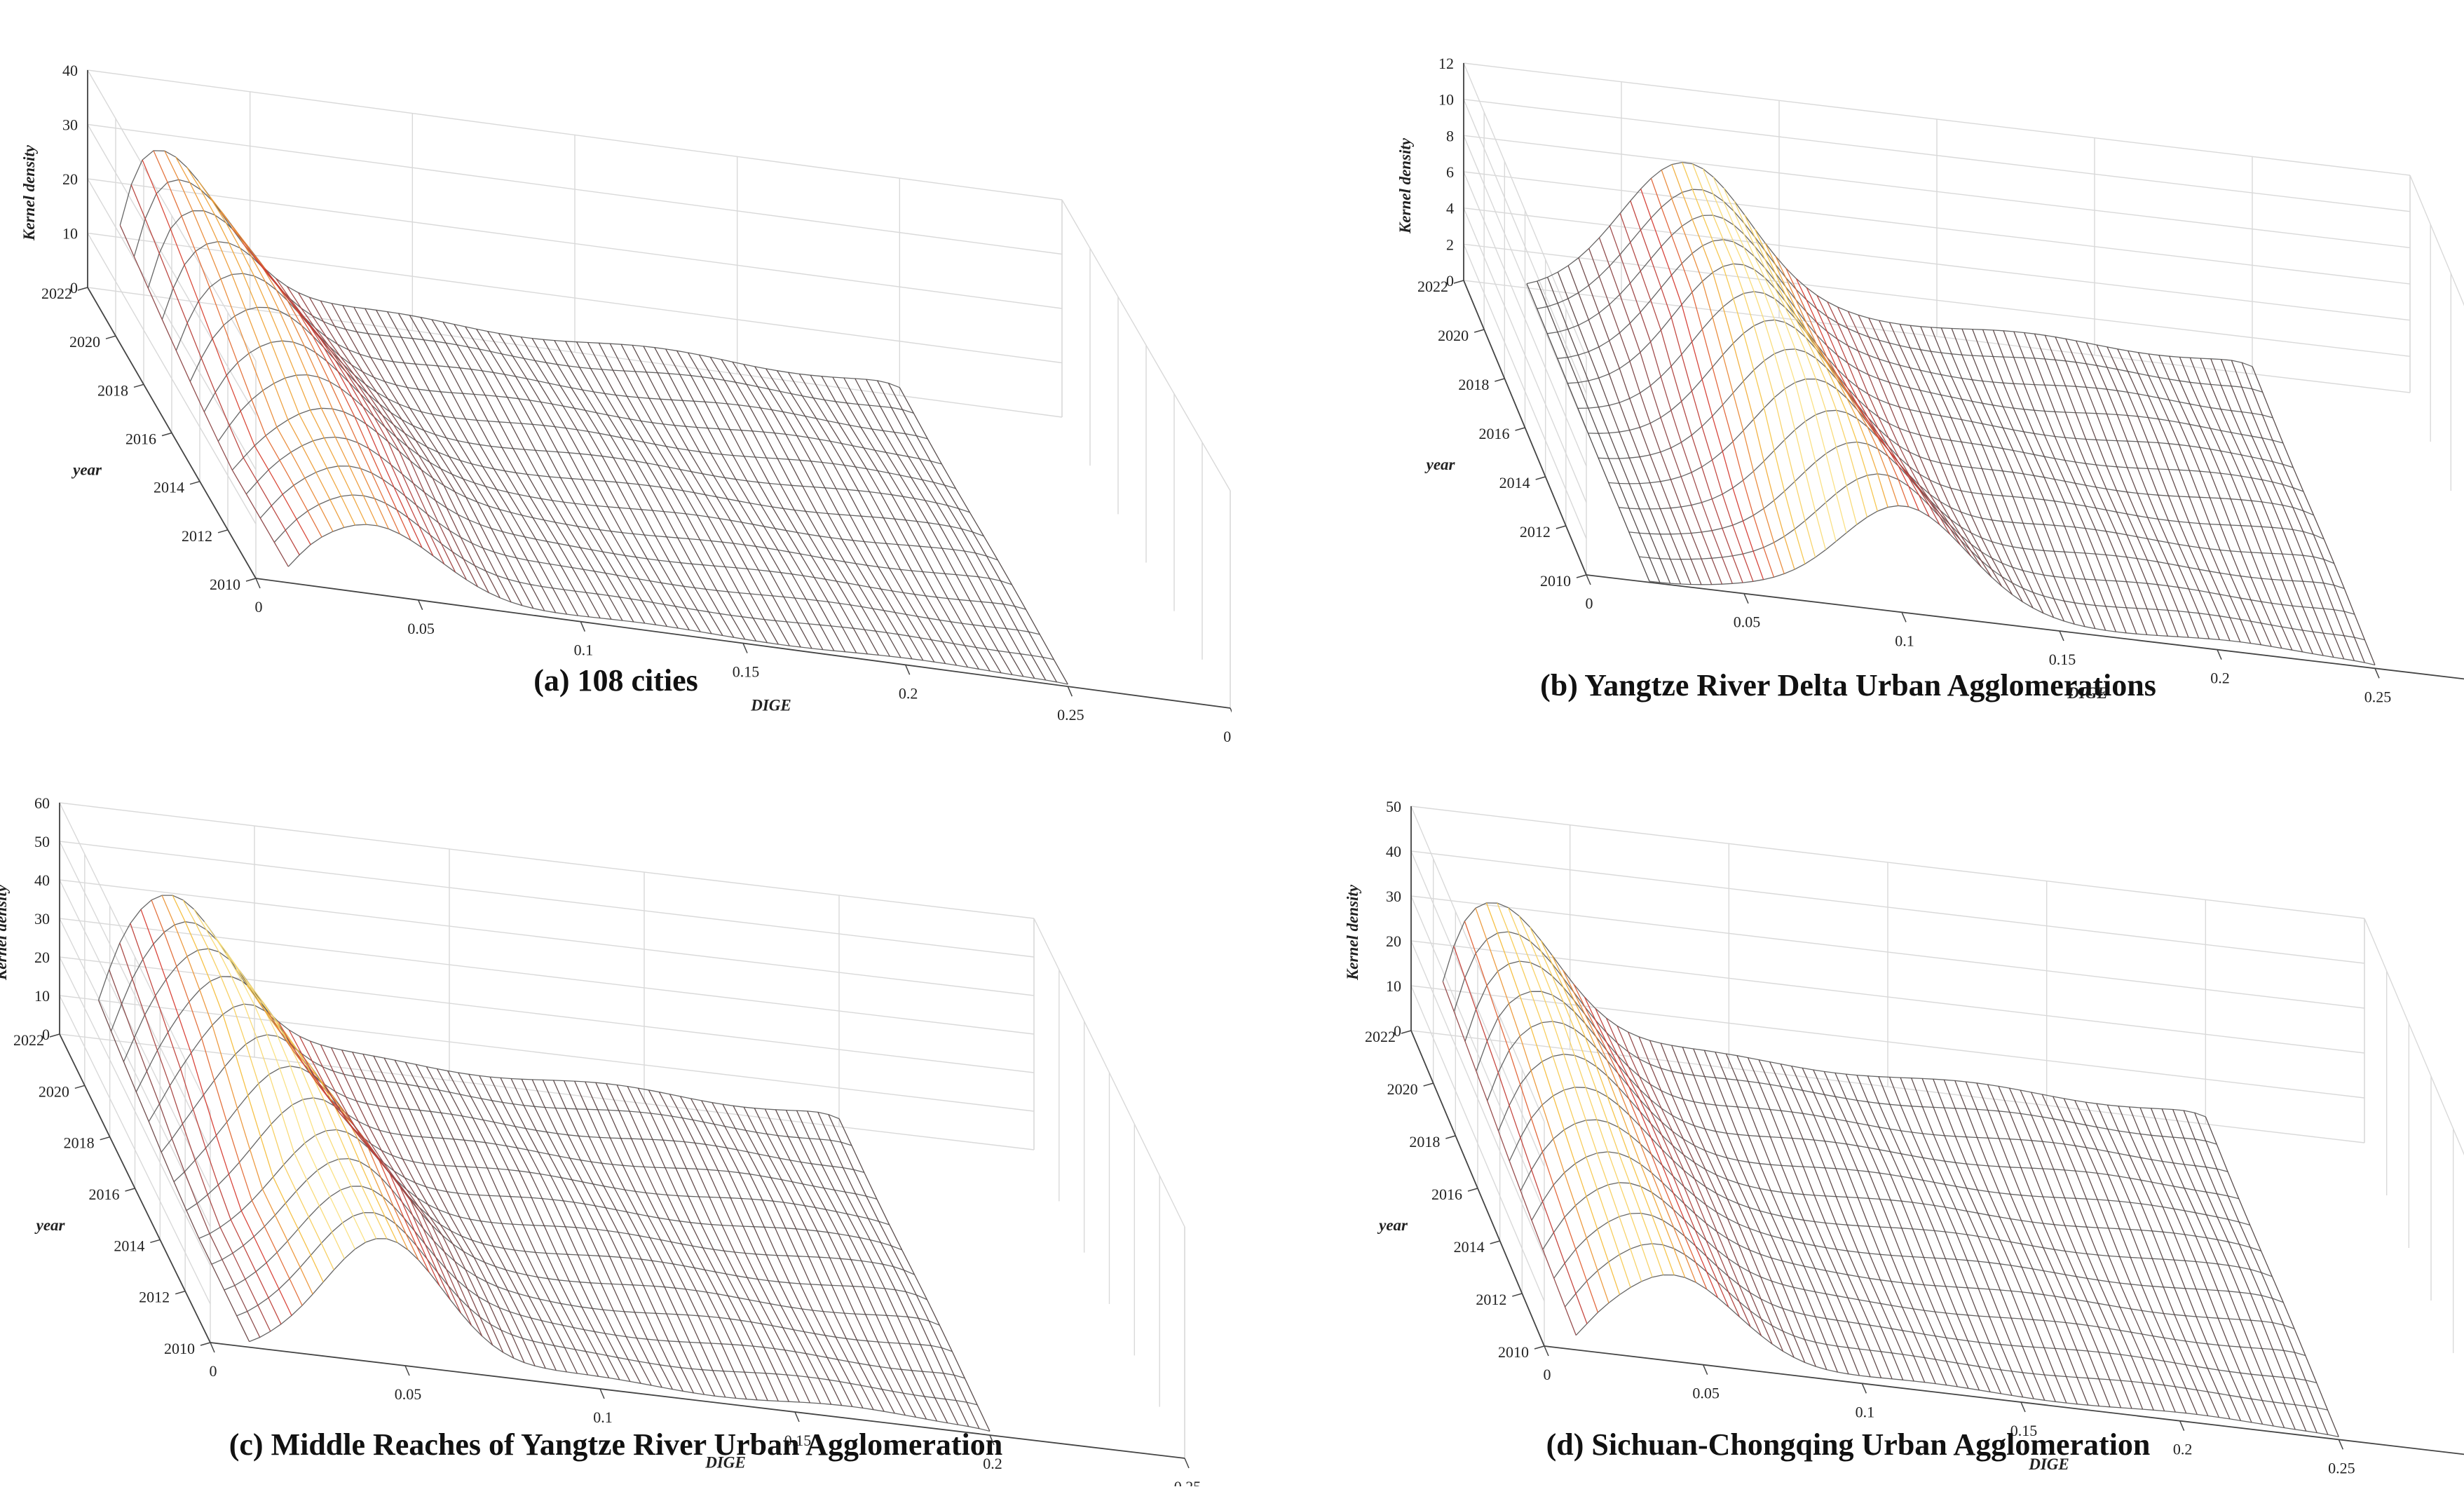 The width and height of the screenshot is (2464, 1487). Describe the element at coordinates (169, 487) in the screenshot. I see `y-tick-label: 2014` at that location.